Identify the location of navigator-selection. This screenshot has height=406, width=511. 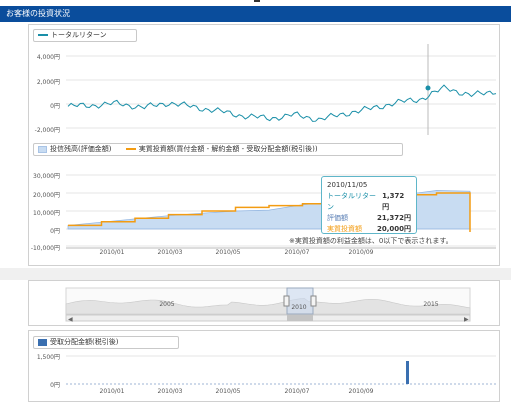
(300, 301).